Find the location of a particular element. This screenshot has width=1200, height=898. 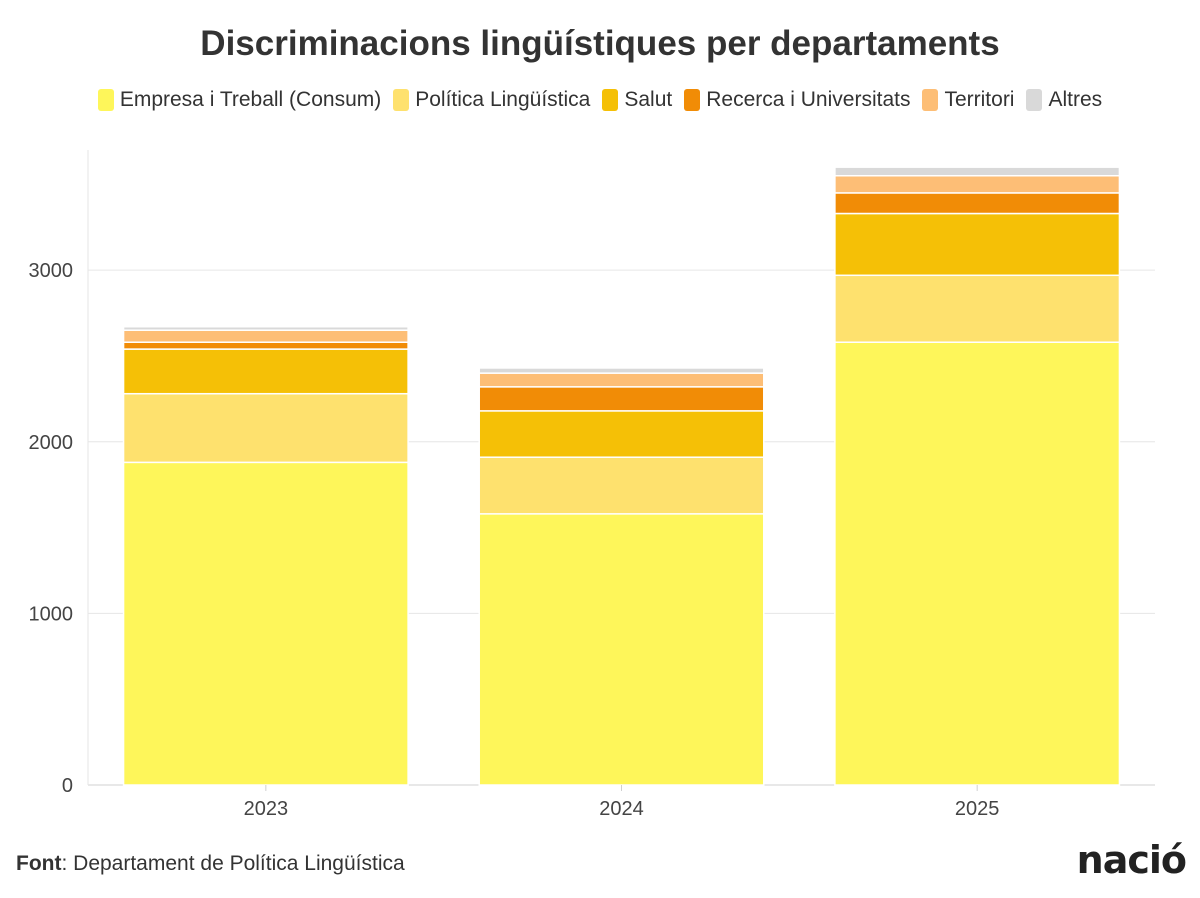

source-text: : Departament de Política Lingüística is located at coordinates (233, 863).